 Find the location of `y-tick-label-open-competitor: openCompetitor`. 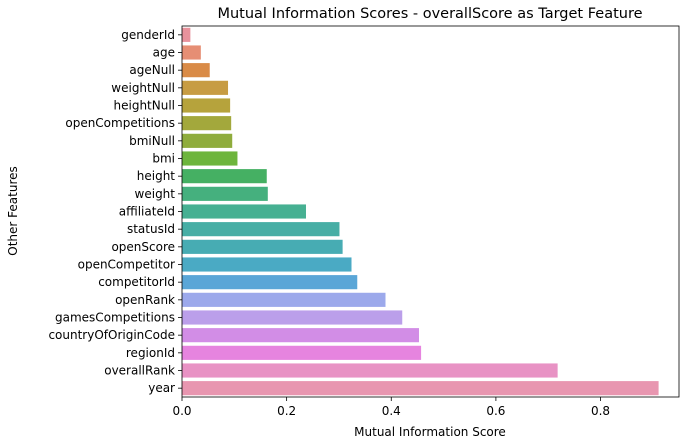

y-tick-label-open-competitor: openCompetitor is located at coordinates (126, 265).